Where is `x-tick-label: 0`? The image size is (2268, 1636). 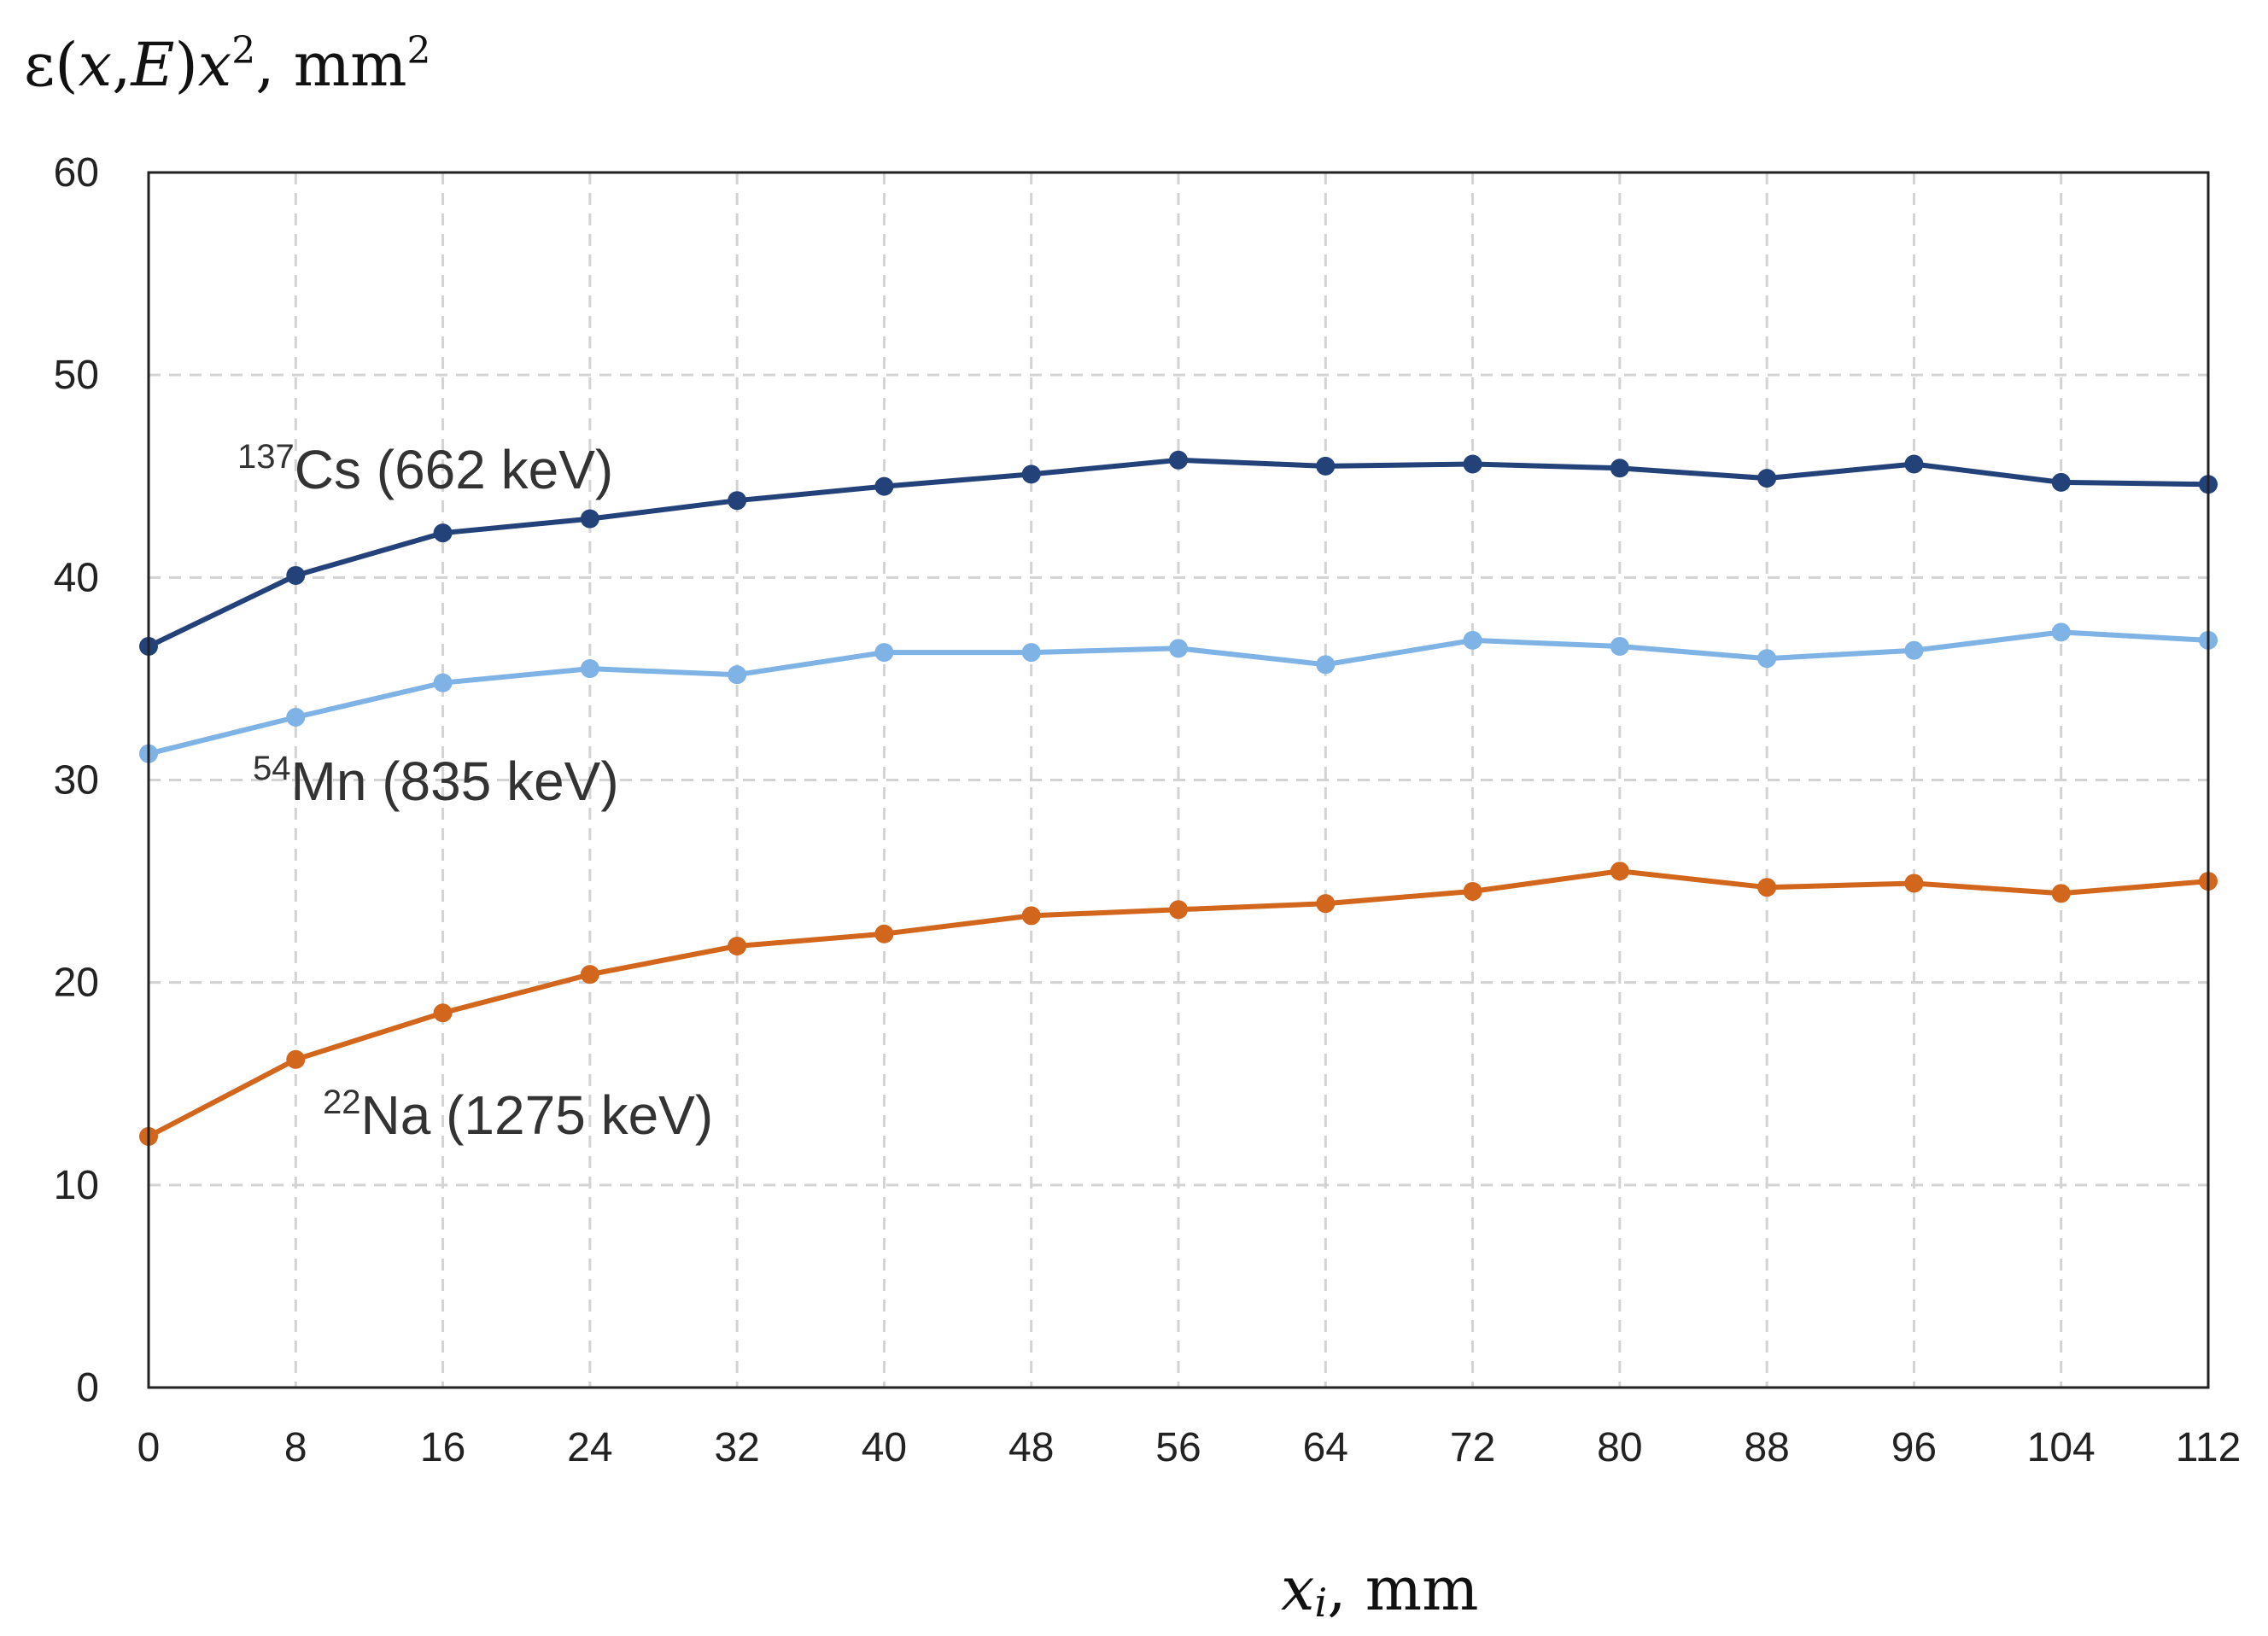
x-tick-label: 0 is located at coordinates (149, 1447).